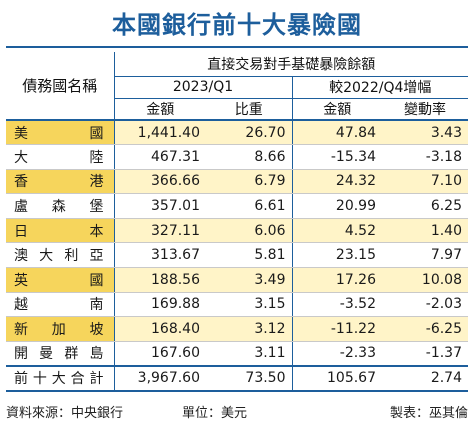 Image resolution: width=474 pixels, height=432 pixels. Describe the element at coordinates (160, 157) in the screenshot. I see `amount-cell: 467.31` at that location.